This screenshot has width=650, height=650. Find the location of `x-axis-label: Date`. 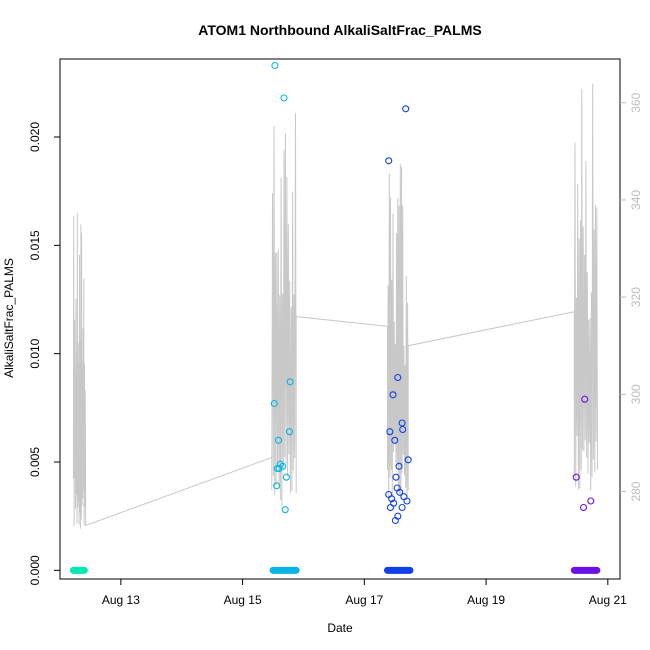

x-axis-label: Date is located at coordinates (340, 628).